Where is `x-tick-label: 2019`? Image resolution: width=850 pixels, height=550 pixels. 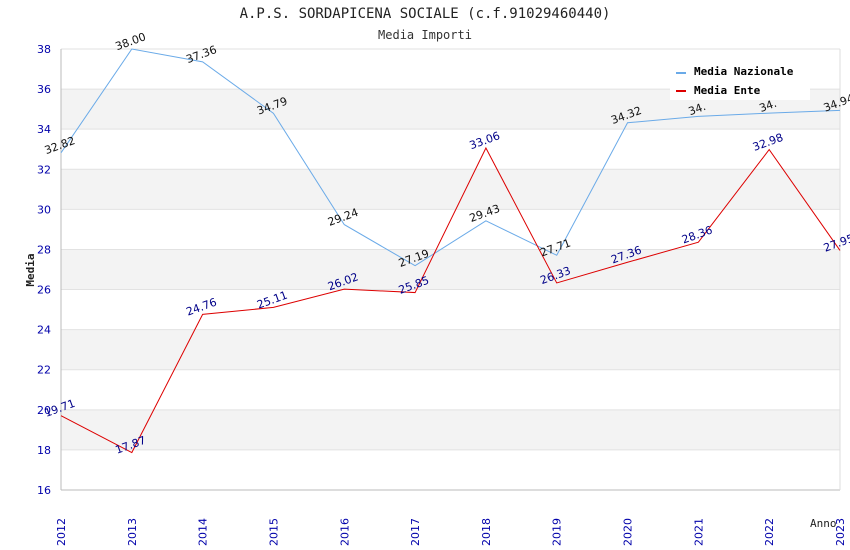
x-tick-label: 2019 is located at coordinates (557, 532).